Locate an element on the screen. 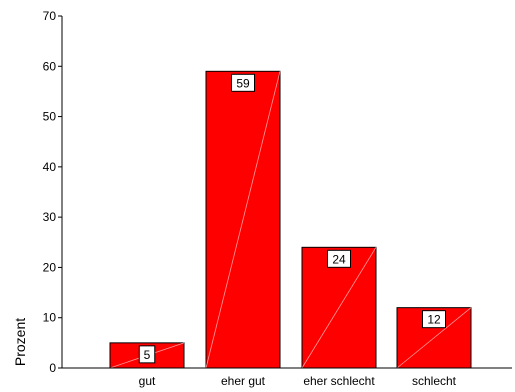 The width and height of the screenshot is (515, 392). bar-group: 12 schlecht is located at coordinates (434, 347).